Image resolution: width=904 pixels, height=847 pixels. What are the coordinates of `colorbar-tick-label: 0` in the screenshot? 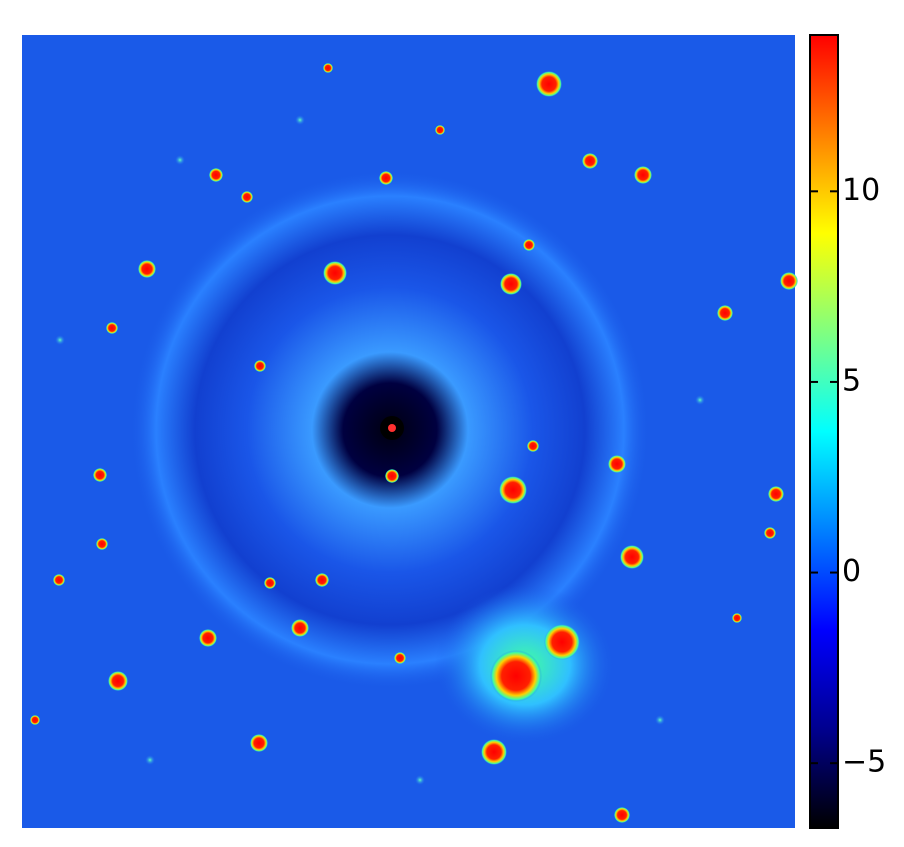 It's located at (851, 571).